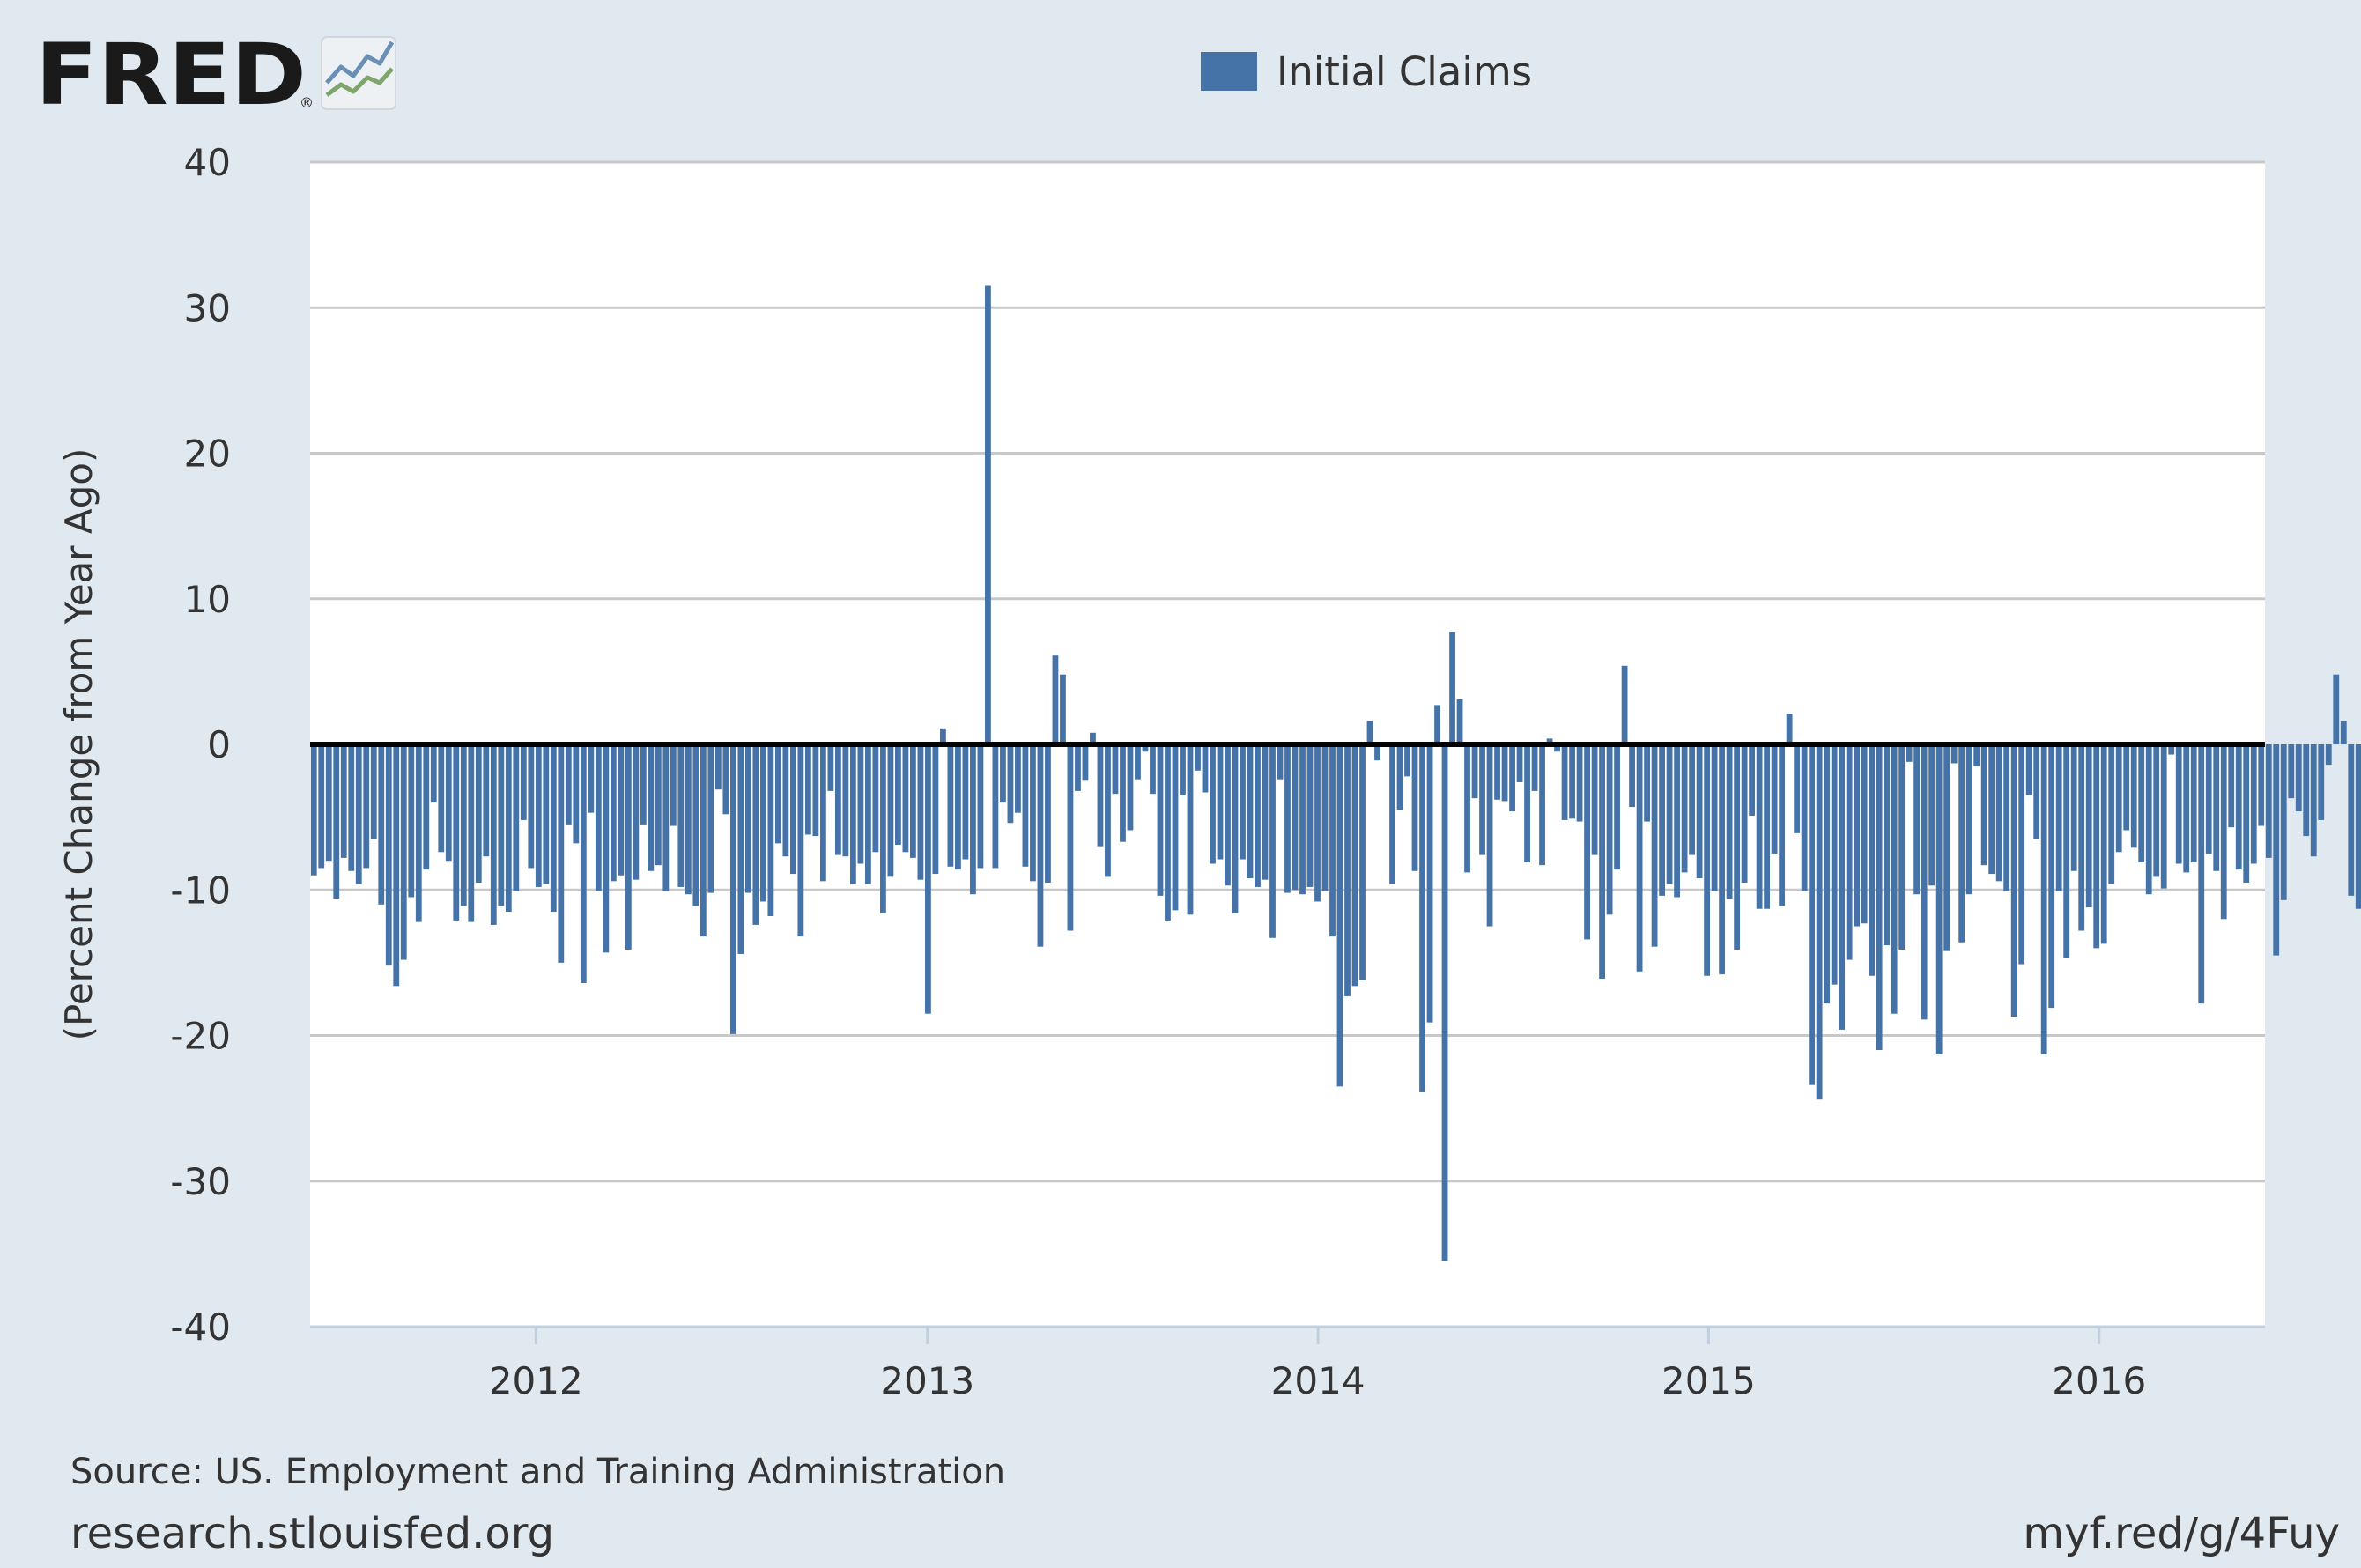  What do you see at coordinates (207, 162) in the screenshot?
I see `y-tick-label: 40` at bounding box center [207, 162].